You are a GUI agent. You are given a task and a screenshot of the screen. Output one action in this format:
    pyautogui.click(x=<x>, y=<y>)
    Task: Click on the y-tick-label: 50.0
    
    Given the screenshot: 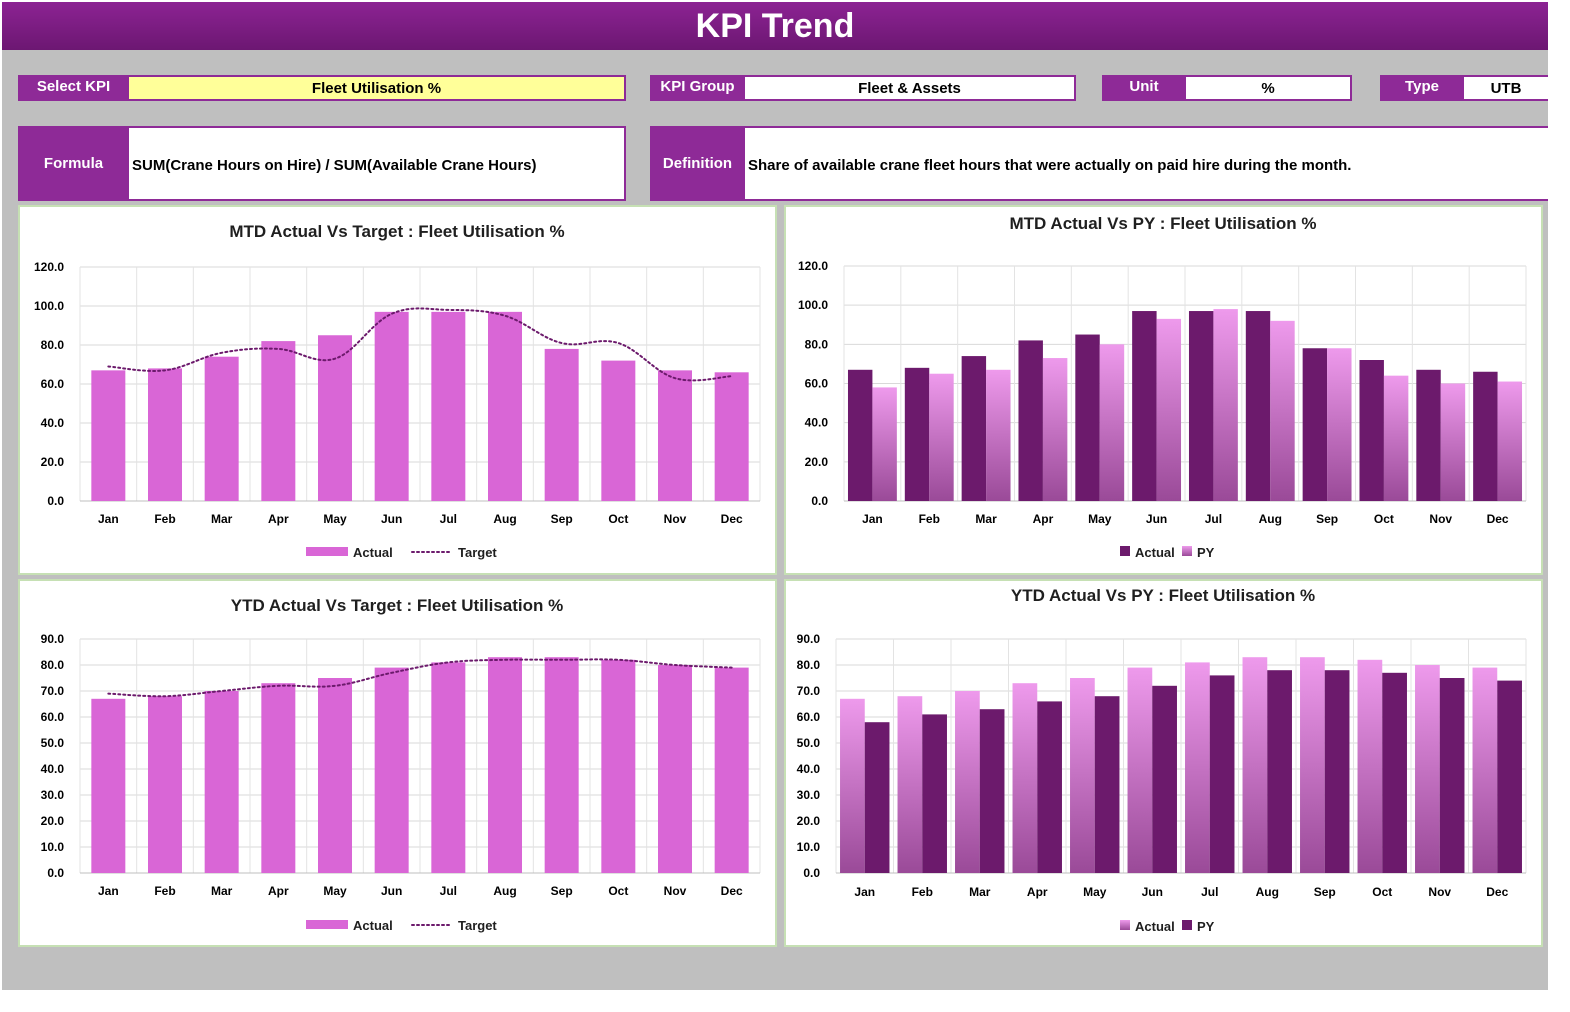 What is the action you would take?
    pyautogui.click(x=53, y=743)
    